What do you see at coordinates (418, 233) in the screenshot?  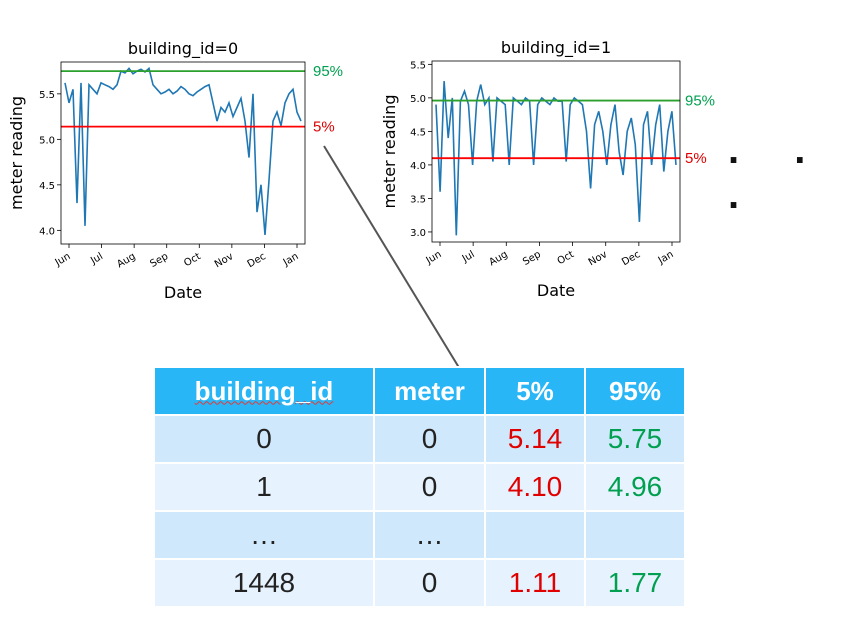 I see `y-tick-label: 3.0` at bounding box center [418, 233].